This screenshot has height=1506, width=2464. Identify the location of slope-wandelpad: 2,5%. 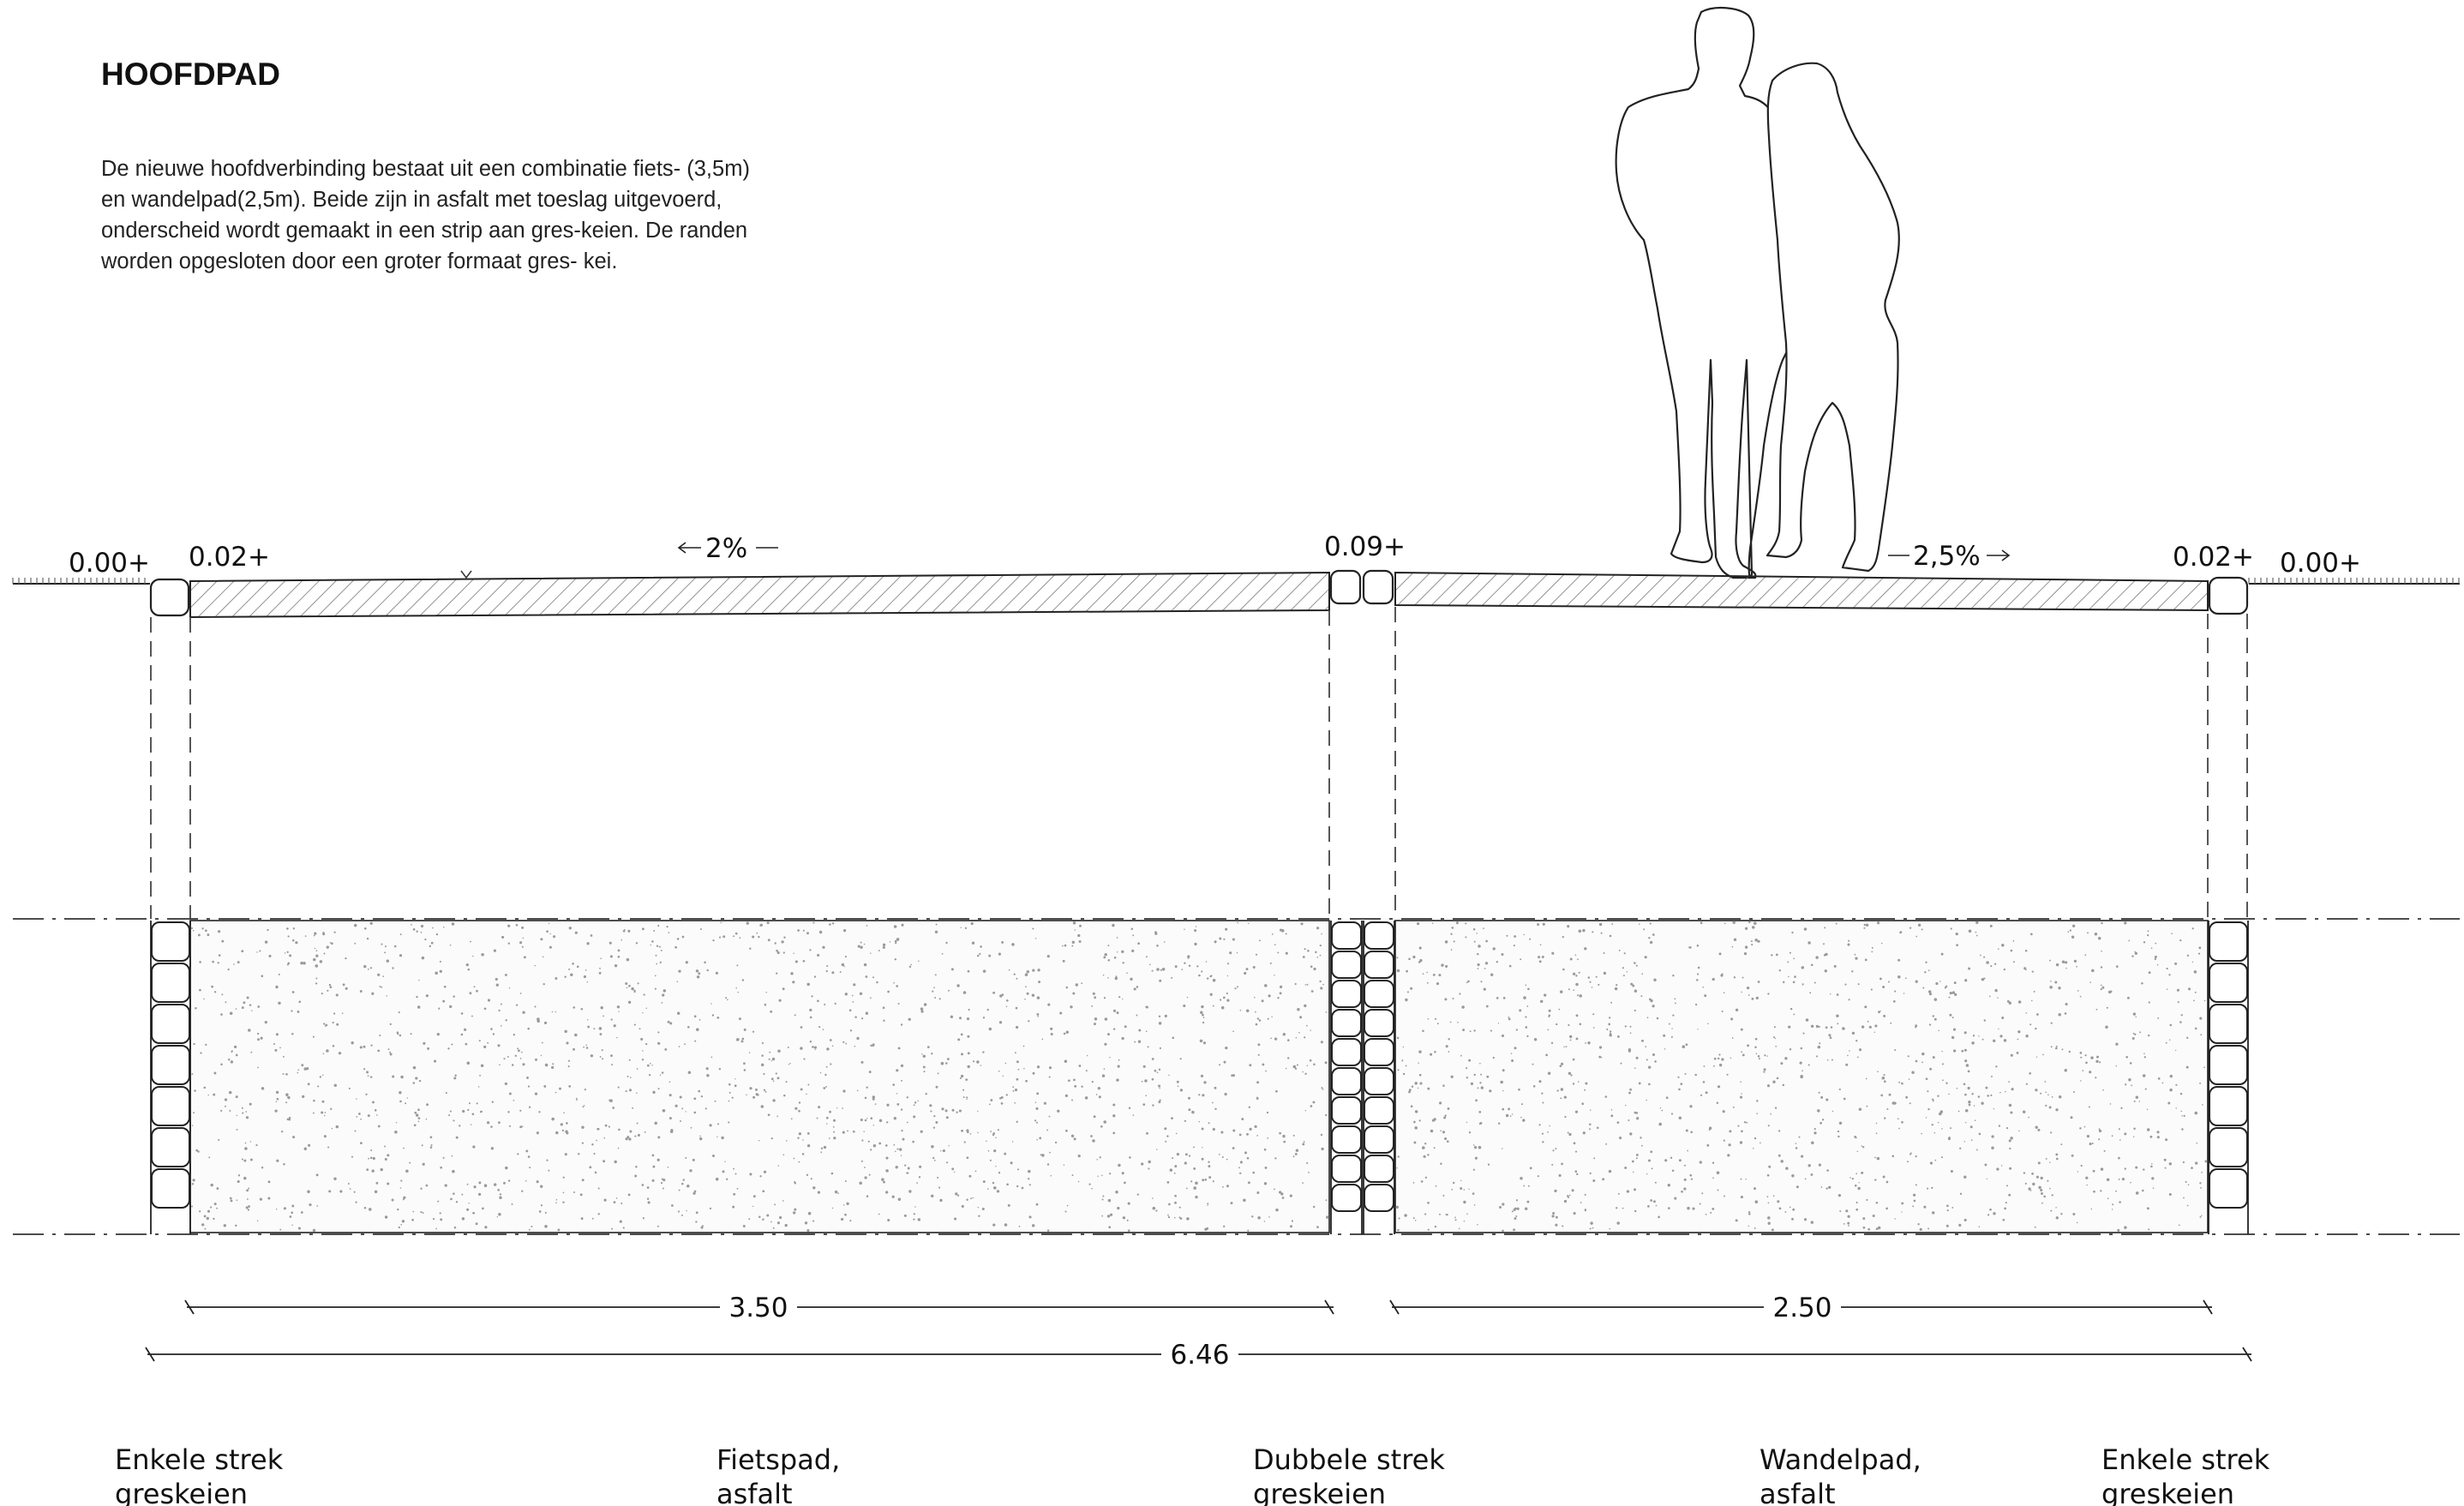
(1949, 556).